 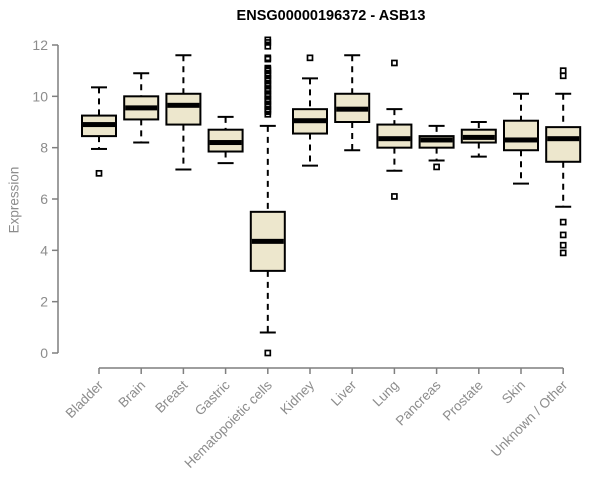 What do you see at coordinates (44, 302) in the screenshot?
I see `y-tick-label: 2` at bounding box center [44, 302].